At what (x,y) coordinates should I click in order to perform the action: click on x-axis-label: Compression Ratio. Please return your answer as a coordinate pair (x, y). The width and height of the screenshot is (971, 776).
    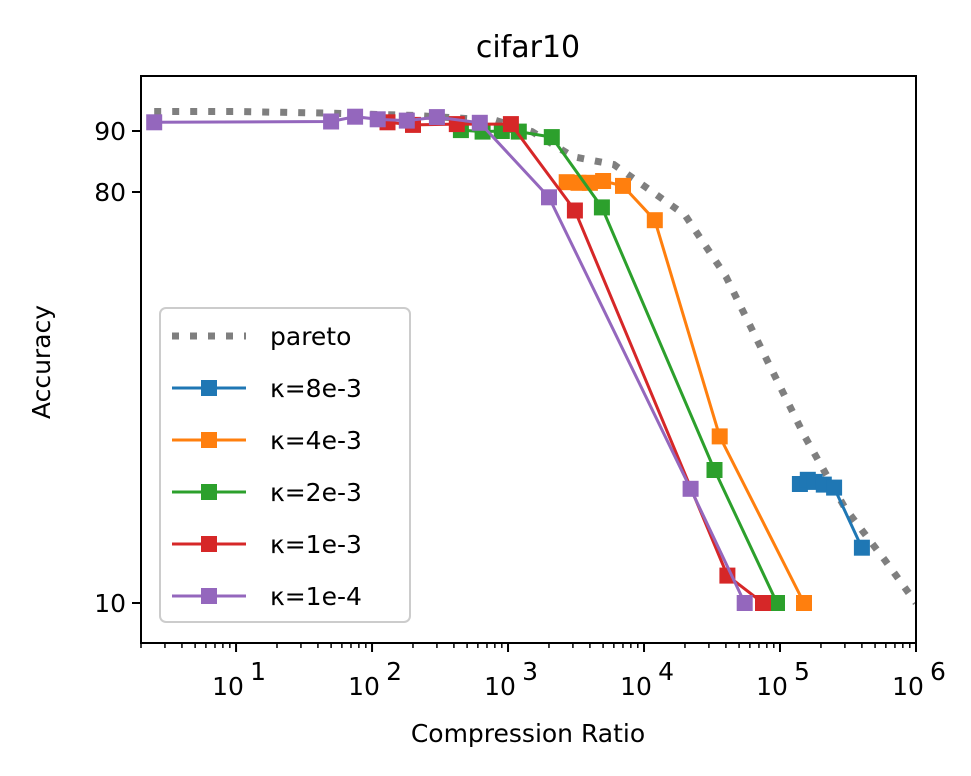
    Looking at the image, I should click on (528, 733).